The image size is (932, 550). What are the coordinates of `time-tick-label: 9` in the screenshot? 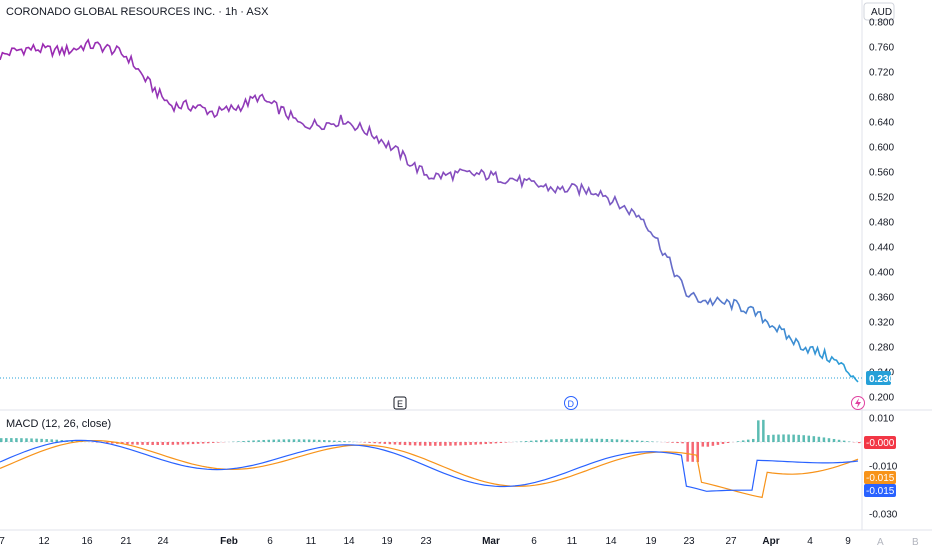 It's located at (848, 541).